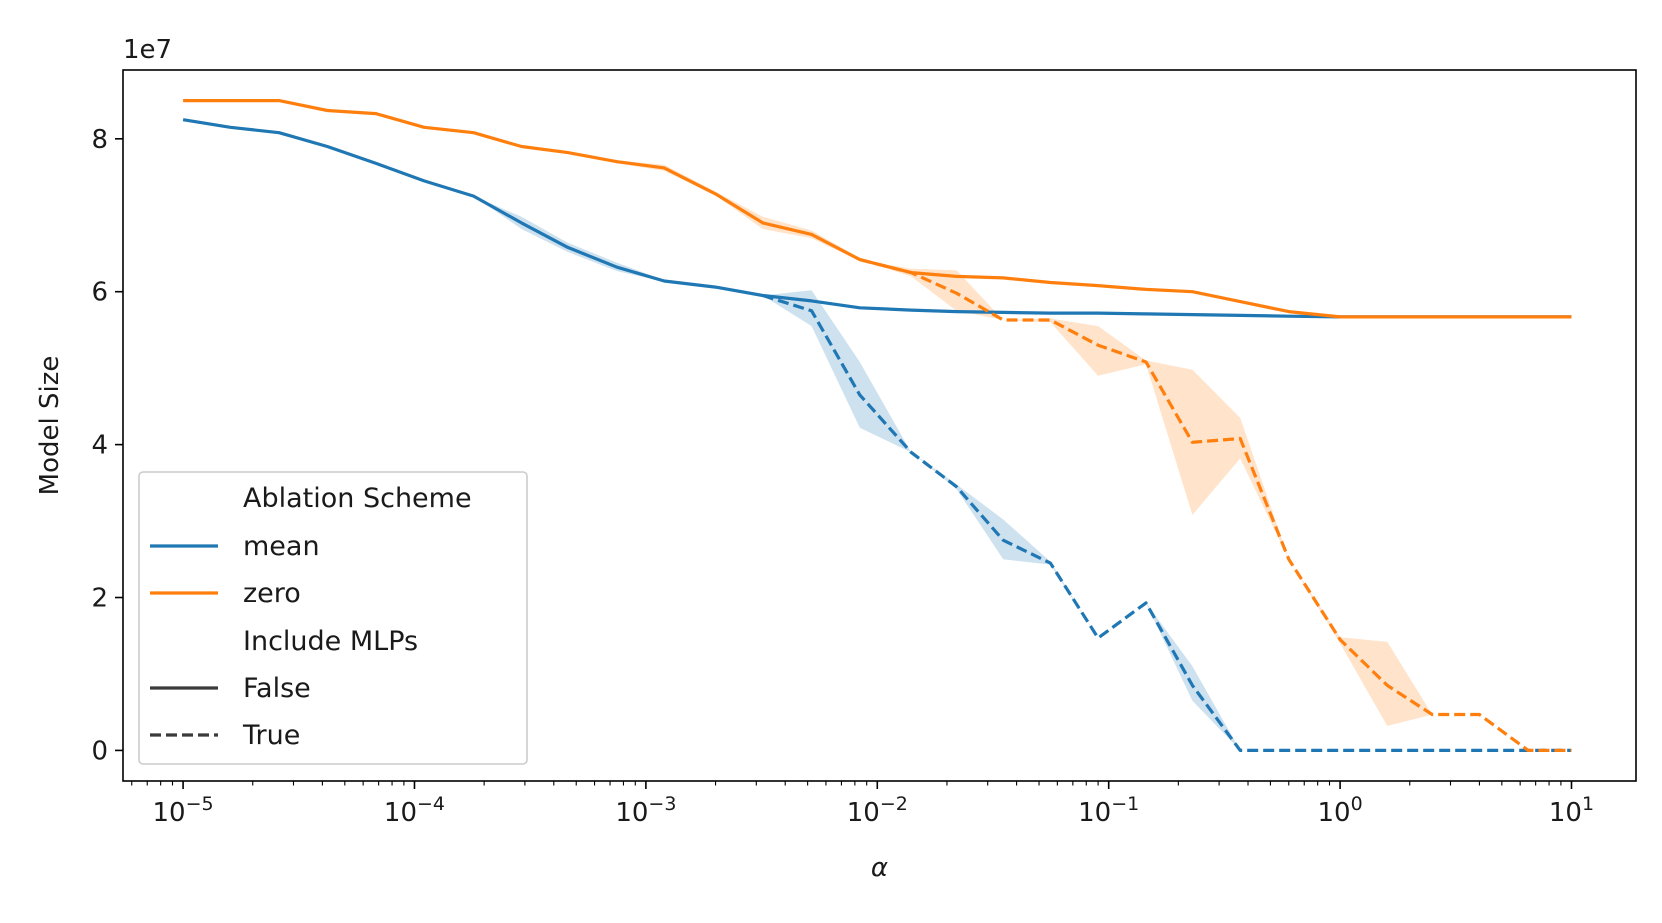  I want to click on y-tick-label: 6, so click(99, 293).